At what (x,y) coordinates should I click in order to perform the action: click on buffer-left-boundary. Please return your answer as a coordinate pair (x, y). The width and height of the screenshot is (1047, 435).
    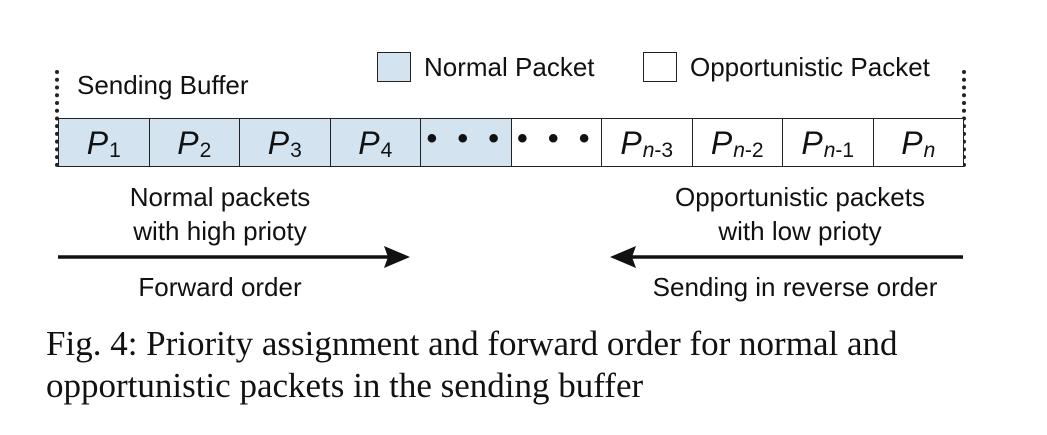
    Looking at the image, I should click on (57, 118).